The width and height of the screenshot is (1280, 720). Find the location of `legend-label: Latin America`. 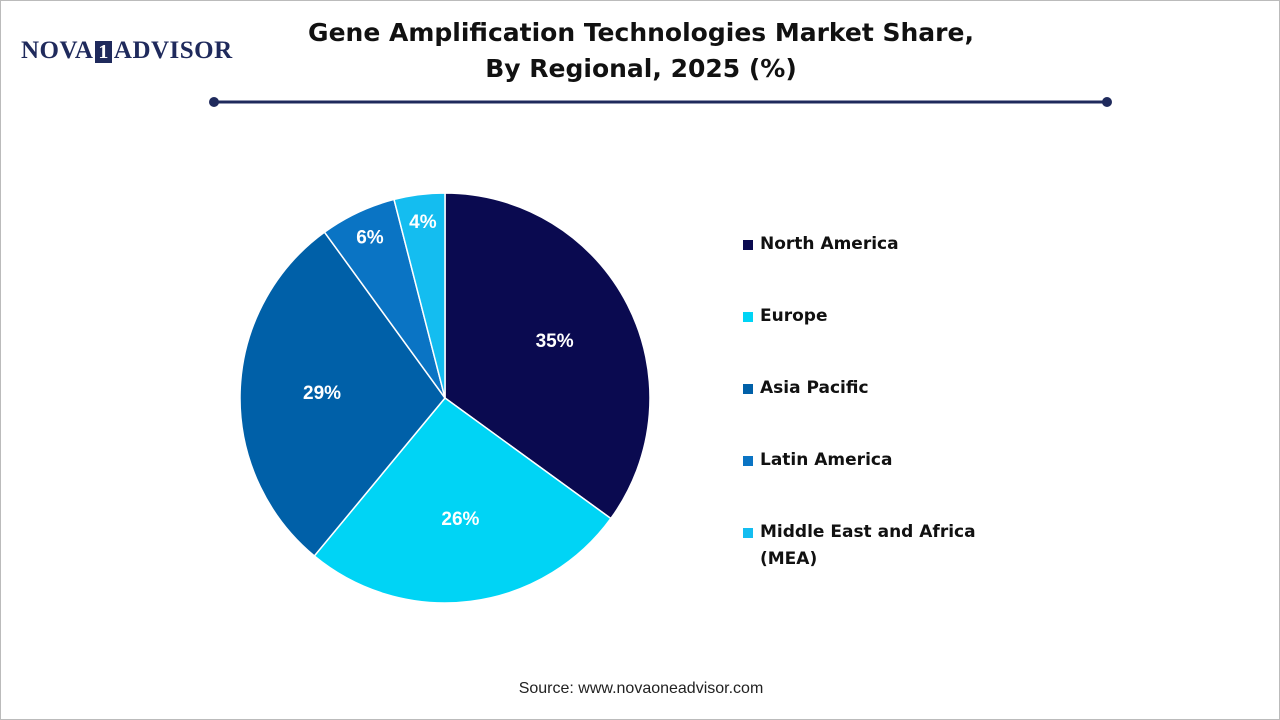

legend-label: Latin America is located at coordinates (826, 460).